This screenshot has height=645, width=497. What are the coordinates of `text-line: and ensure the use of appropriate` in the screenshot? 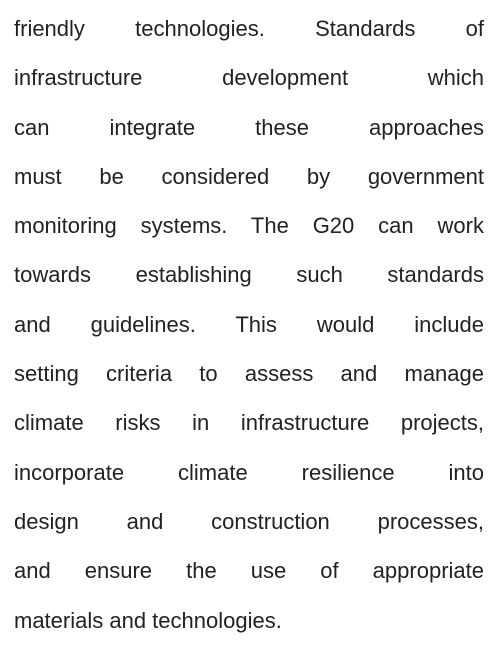 It's located at (249, 571).